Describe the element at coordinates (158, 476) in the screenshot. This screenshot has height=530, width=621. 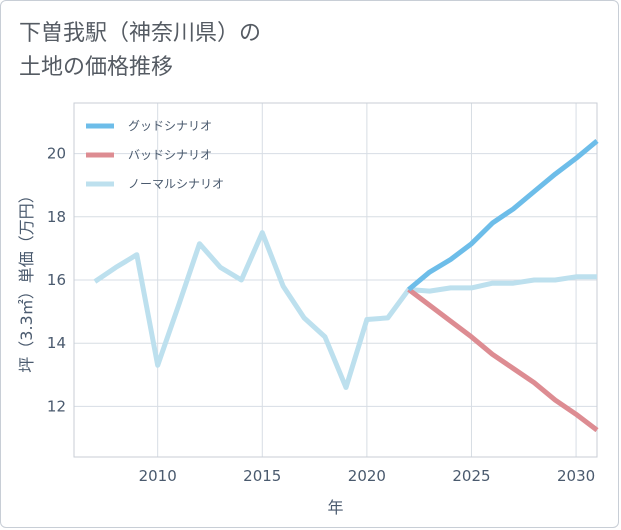
I see `x-tick-label: 2010` at that location.